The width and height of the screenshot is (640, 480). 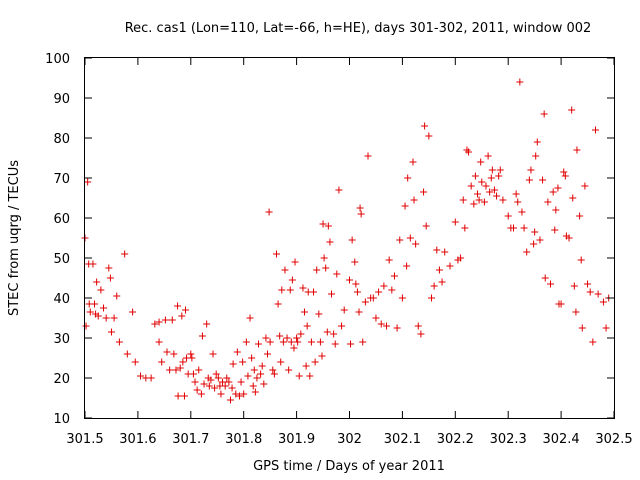 What do you see at coordinates (243, 439) in the screenshot?
I see `x-tick-label: 301.8` at bounding box center [243, 439].